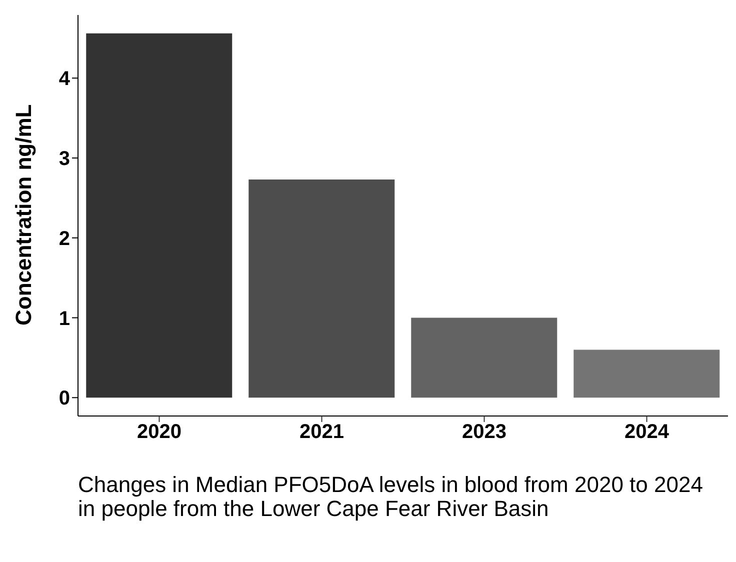 This screenshot has height=562, width=736. Describe the element at coordinates (64, 239) in the screenshot. I see `y-tick-label: 2` at that location.